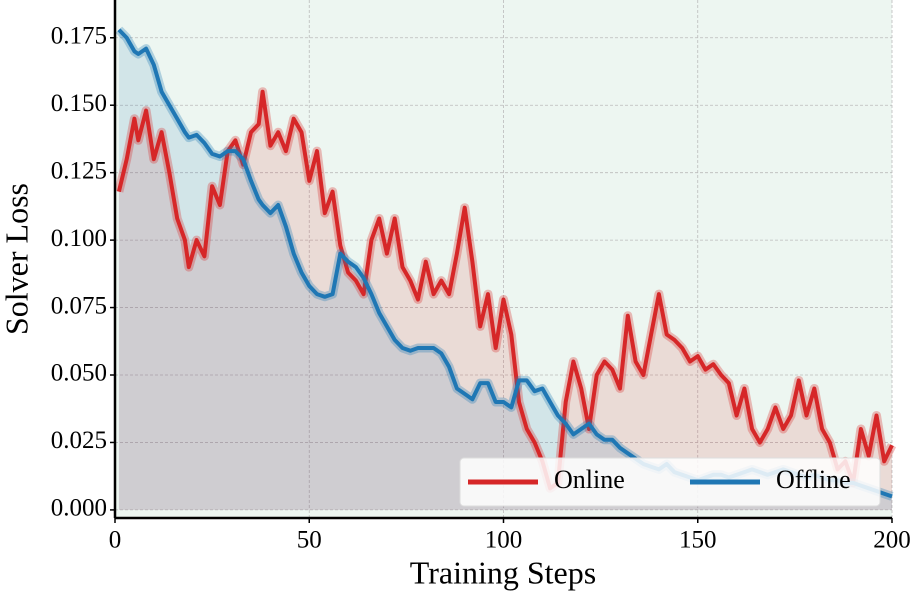  What do you see at coordinates (79, 373) in the screenshot?
I see `y-tick-label: 0.050` at bounding box center [79, 373].